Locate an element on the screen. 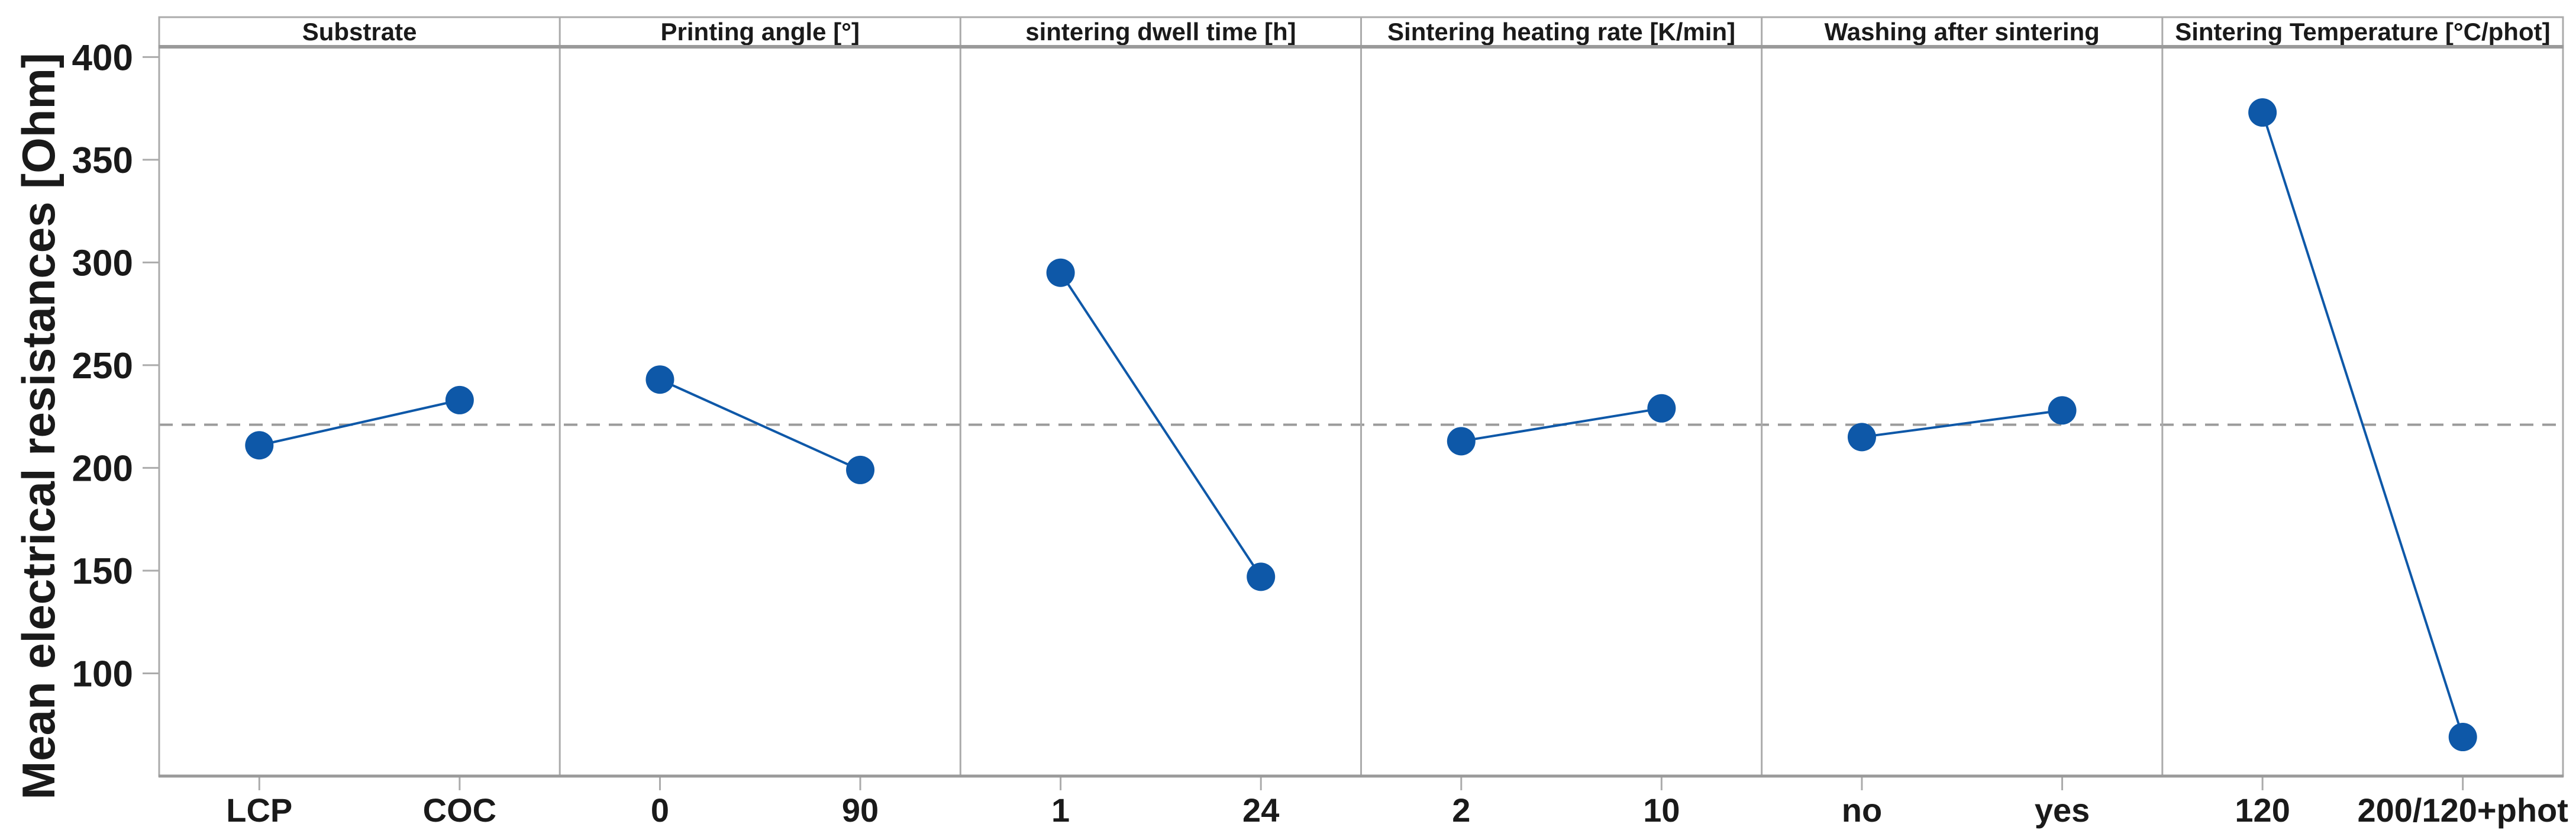  y-tick-label: 100 is located at coordinates (102, 674).